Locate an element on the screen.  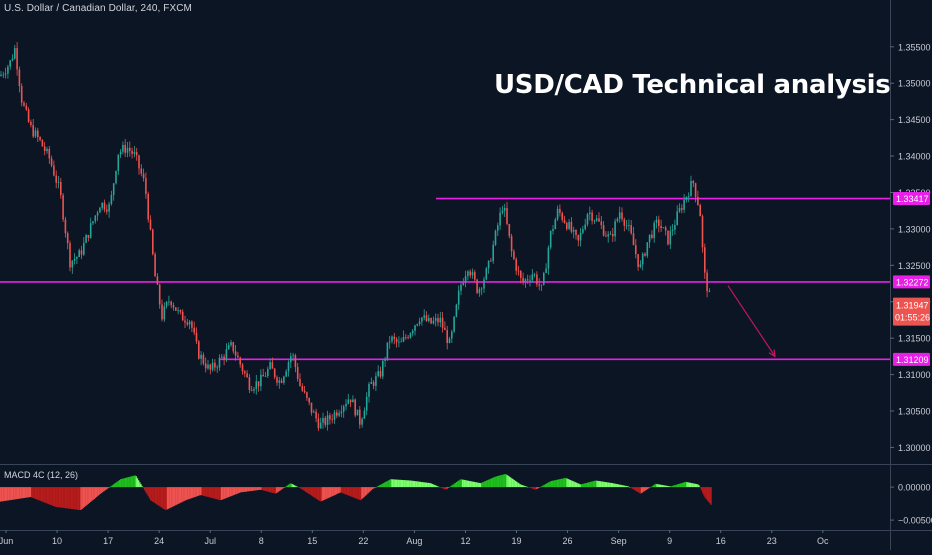
projection-arrow is located at coordinates (751, 321).